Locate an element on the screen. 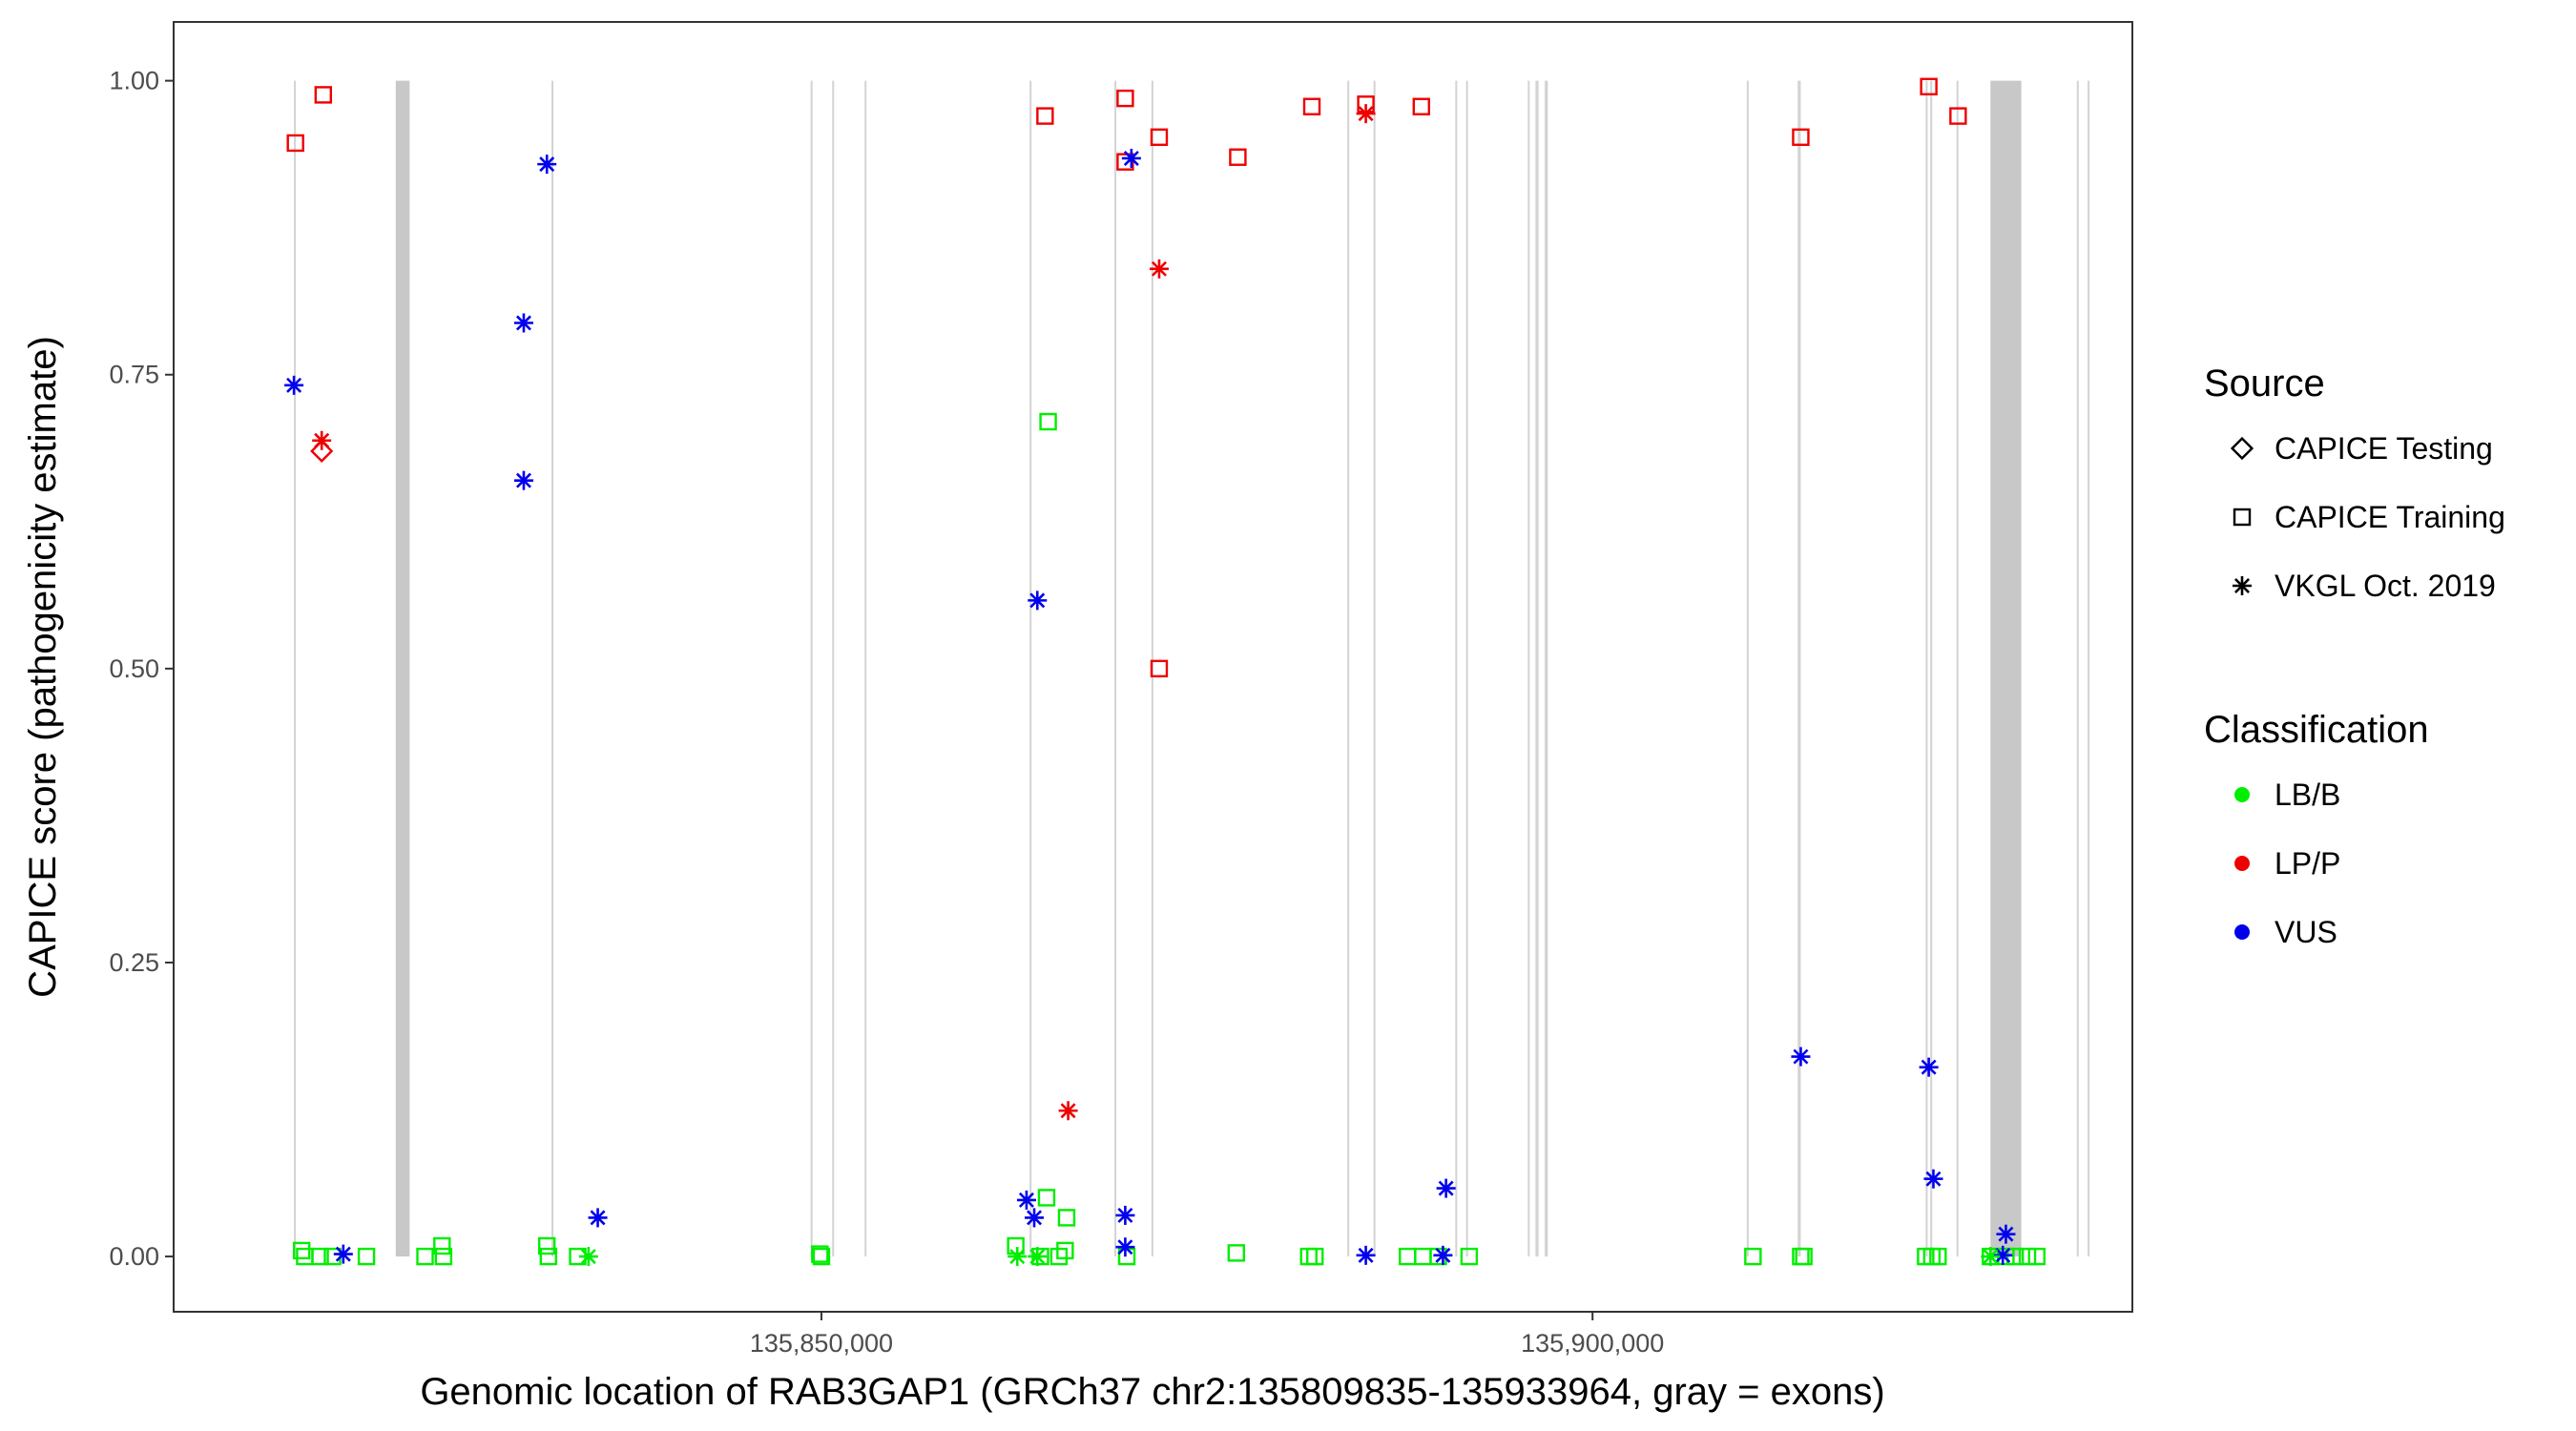  y-tick-label-3: 0.75 is located at coordinates (134, 375).